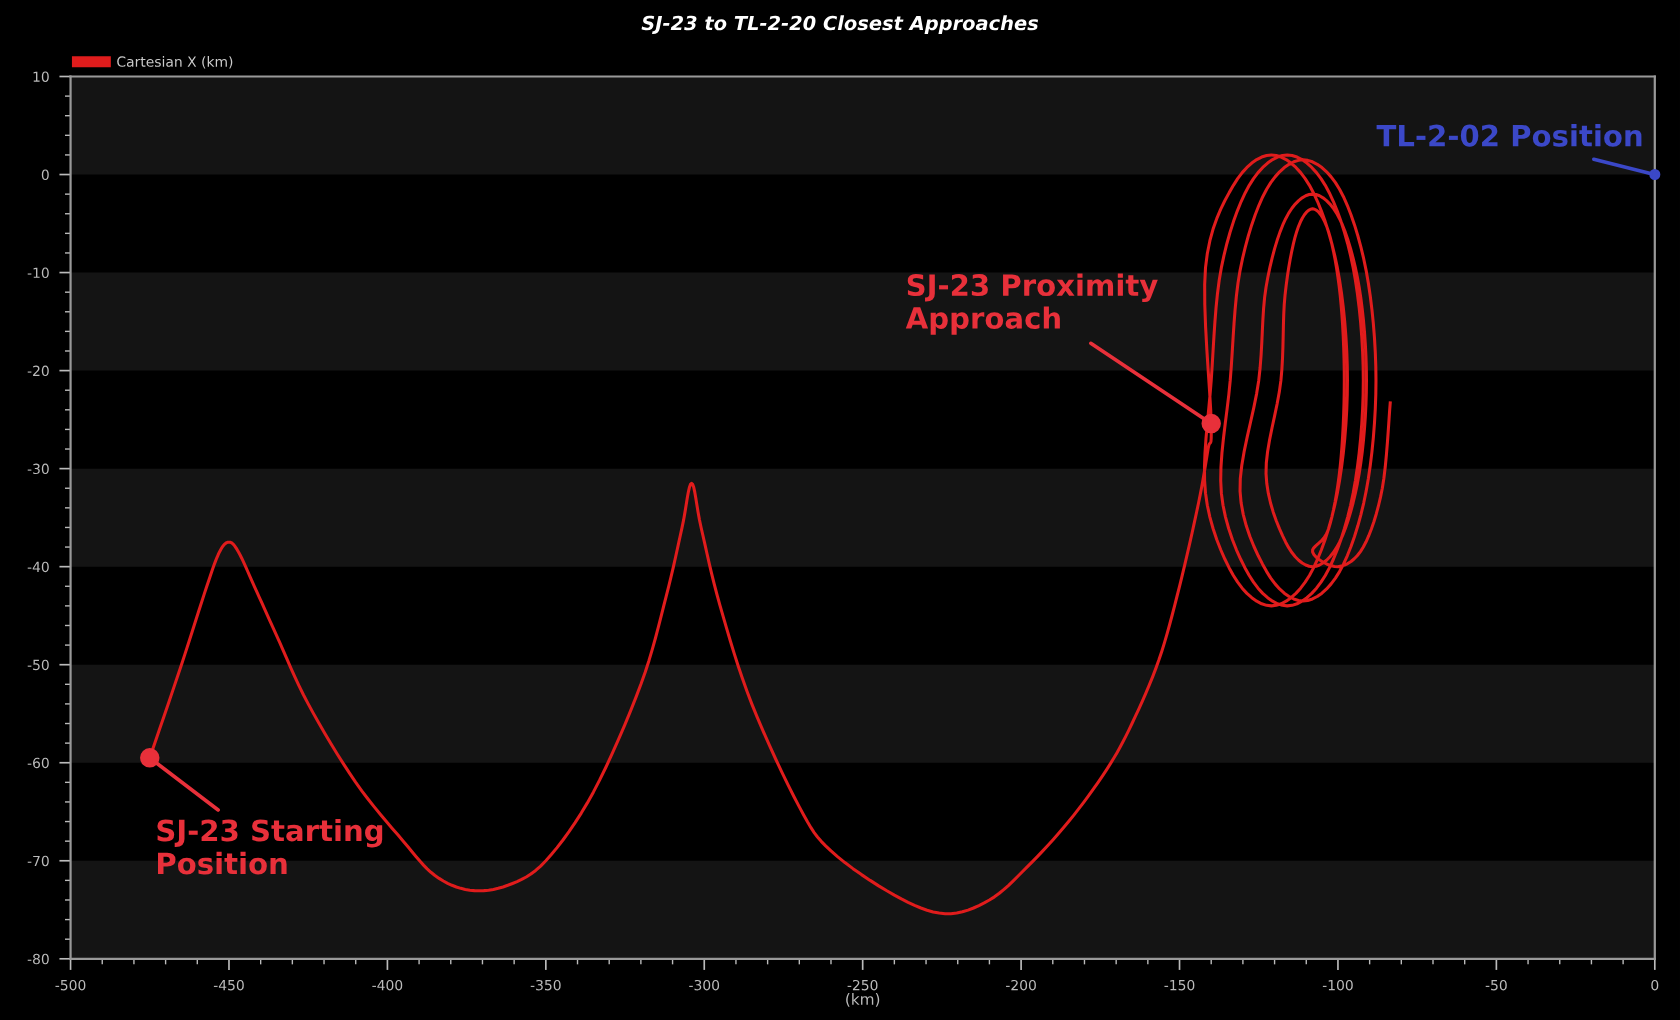 This screenshot has width=1680, height=1020. I want to click on annotation: SJ-23 Proximity Approach, so click(1031, 304).